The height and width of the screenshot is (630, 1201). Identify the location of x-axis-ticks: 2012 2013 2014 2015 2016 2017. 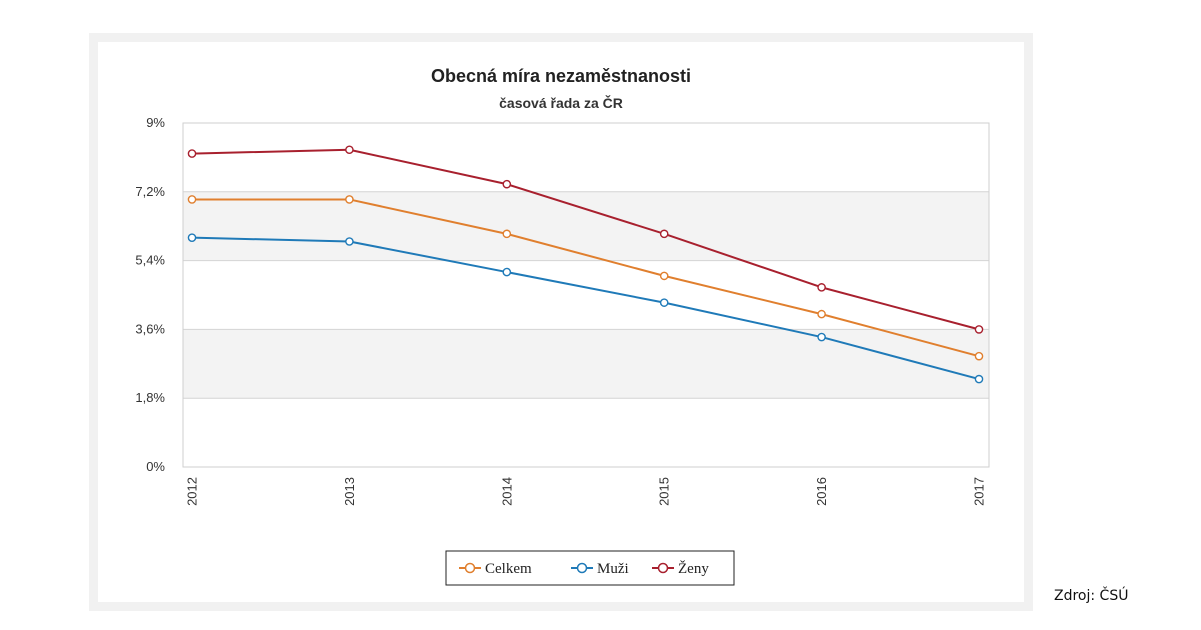
(586, 491).